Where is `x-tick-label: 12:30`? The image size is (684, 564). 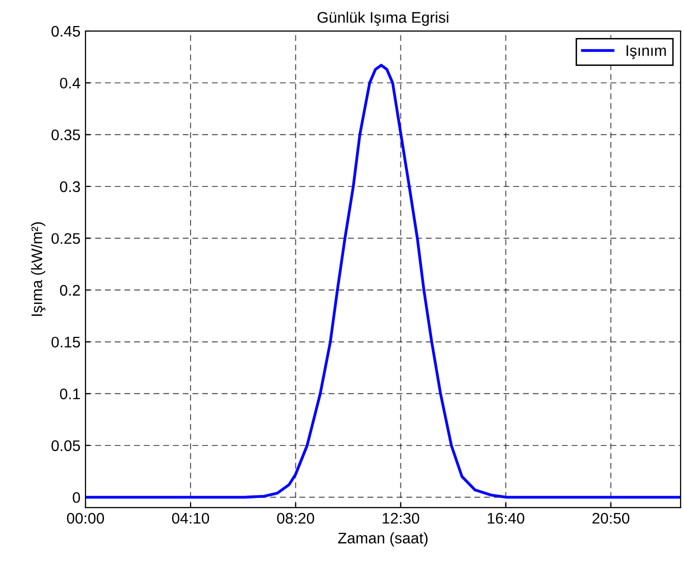 x-tick-label: 12:30 is located at coordinates (401, 518).